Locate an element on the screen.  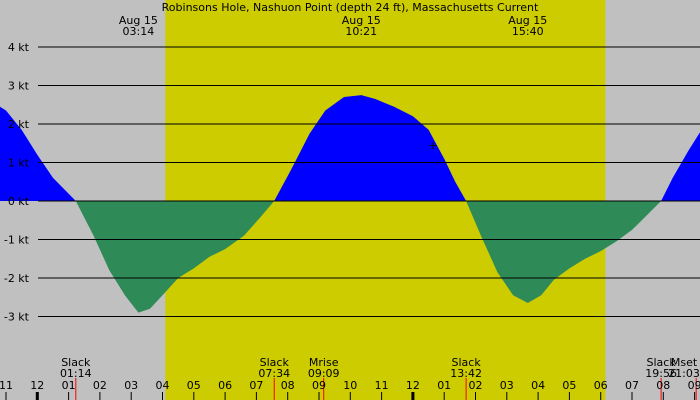
event-time: 21:03 is located at coordinates (684, 373).